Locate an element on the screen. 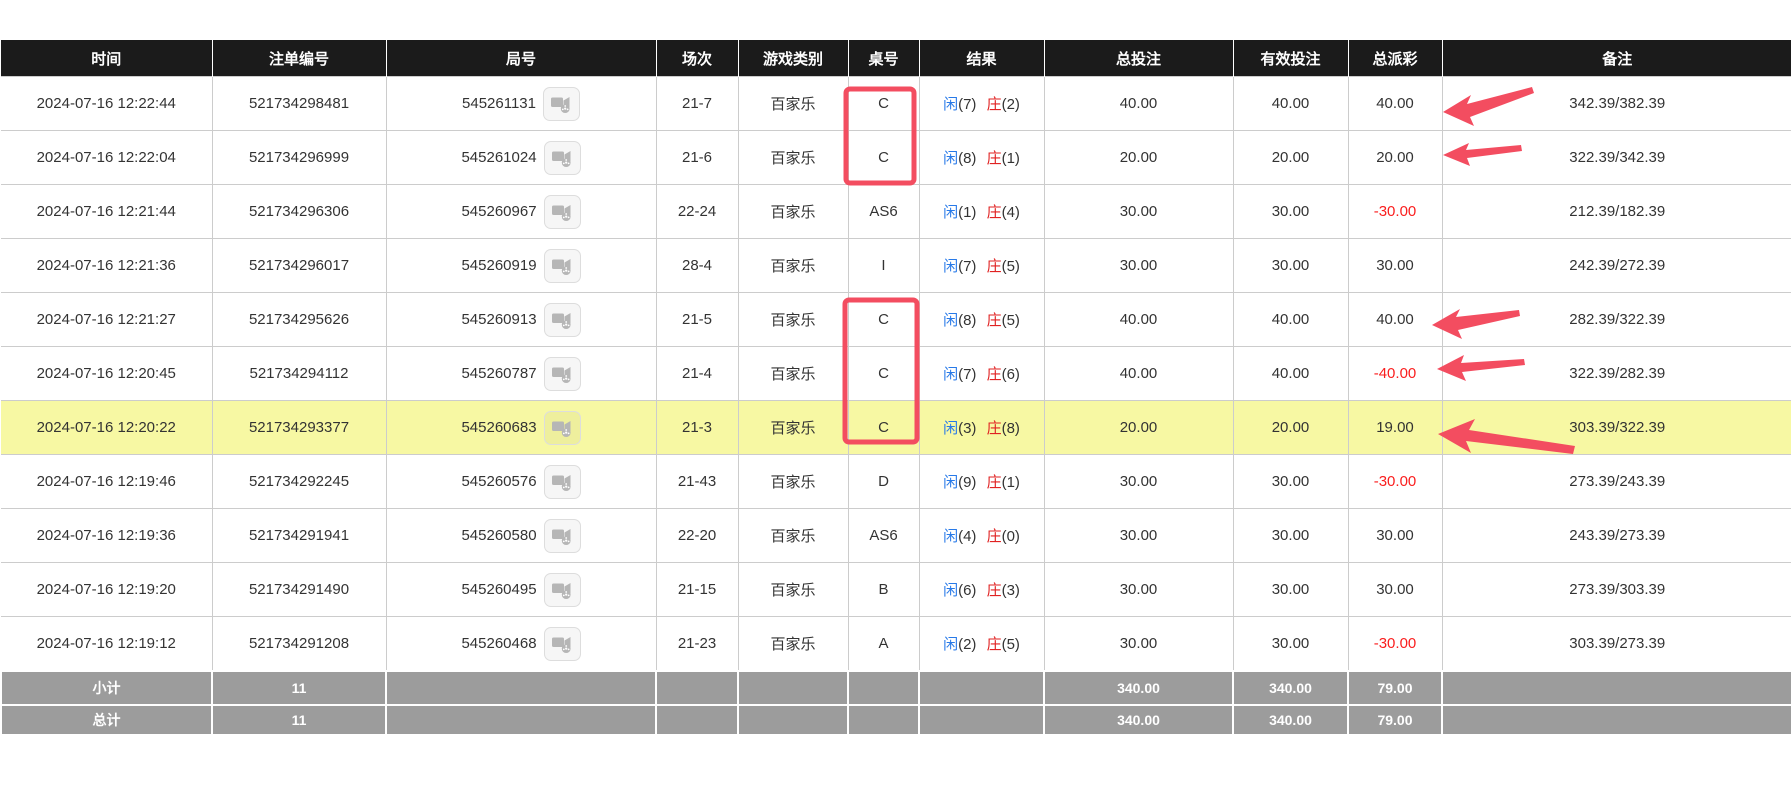  subtotal-label: 小计 is located at coordinates (106, 688).